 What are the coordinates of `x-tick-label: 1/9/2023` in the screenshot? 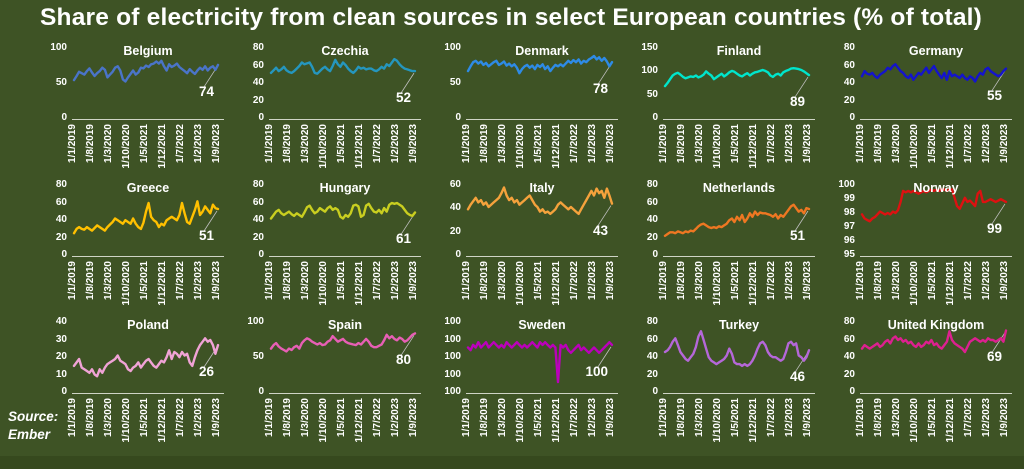 It's located at (413, 417).